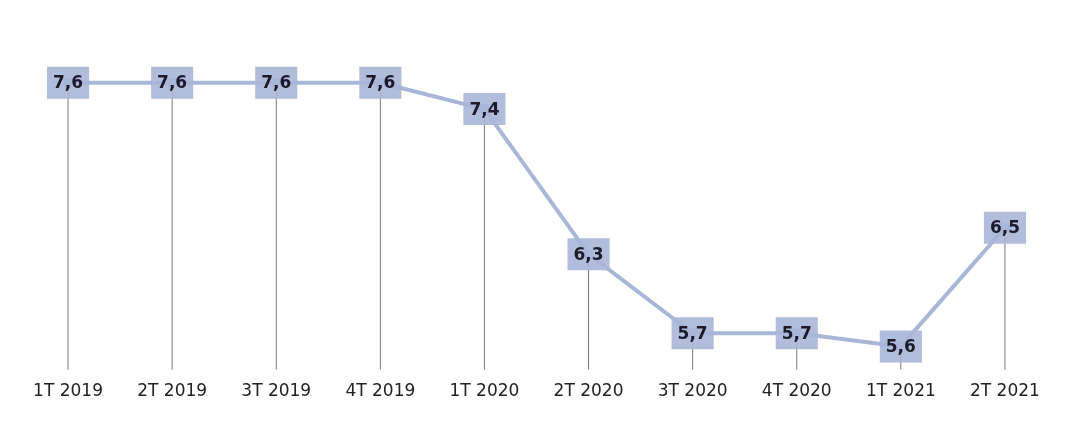 The width and height of the screenshot is (1079, 424). I want to click on x-tick-label: 1T 2020, so click(484, 390).